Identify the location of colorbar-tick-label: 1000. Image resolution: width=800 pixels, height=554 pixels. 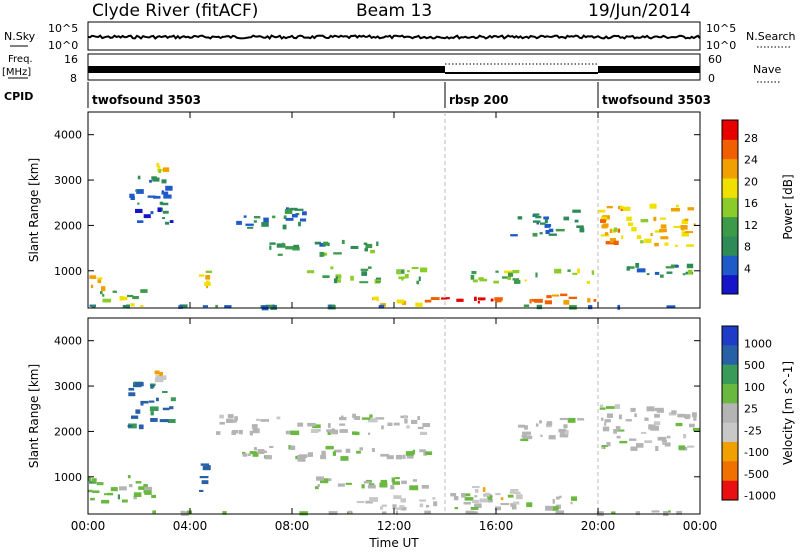
(758, 343).